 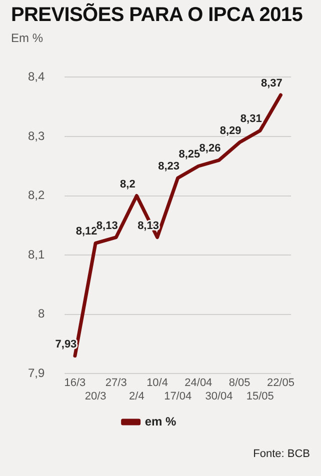 What do you see at coordinates (198, 383) in the screenshot?
I see `x-tick-label: 24/04` at bounding box center [198, 383].